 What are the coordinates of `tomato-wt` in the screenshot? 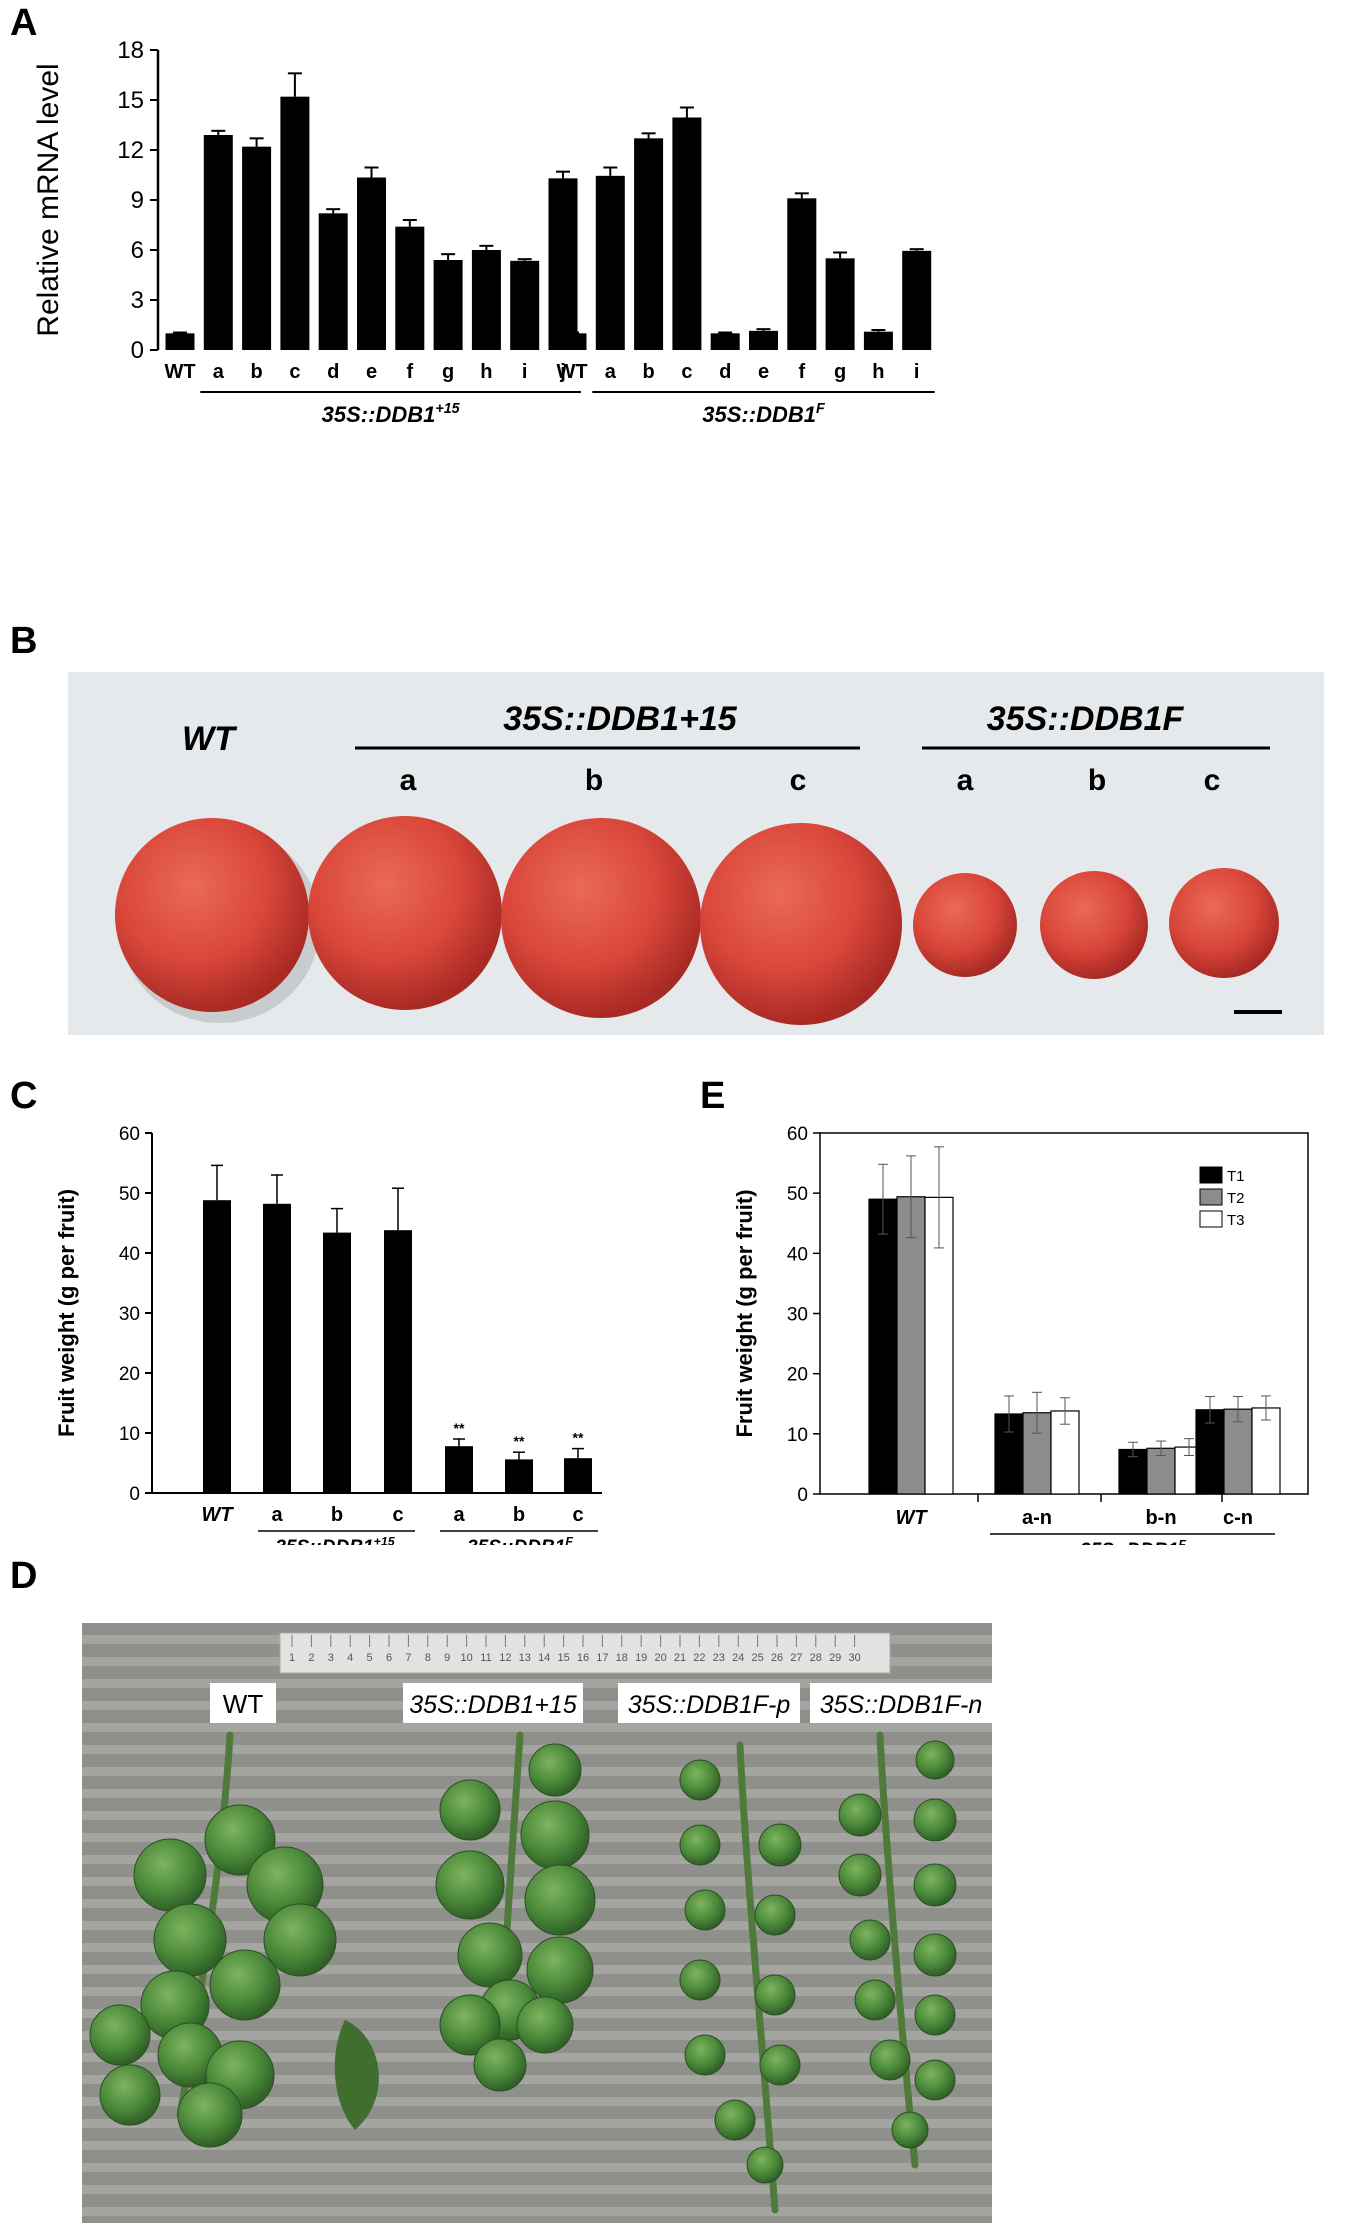 It's located at (212, 915).